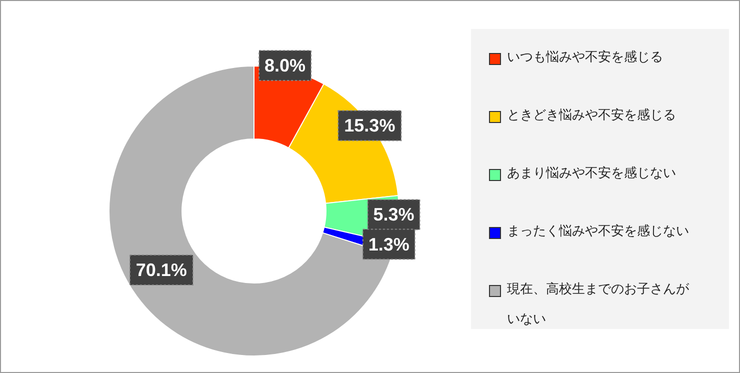  I want to click on data-label: 70.1%, so click(161, 270).